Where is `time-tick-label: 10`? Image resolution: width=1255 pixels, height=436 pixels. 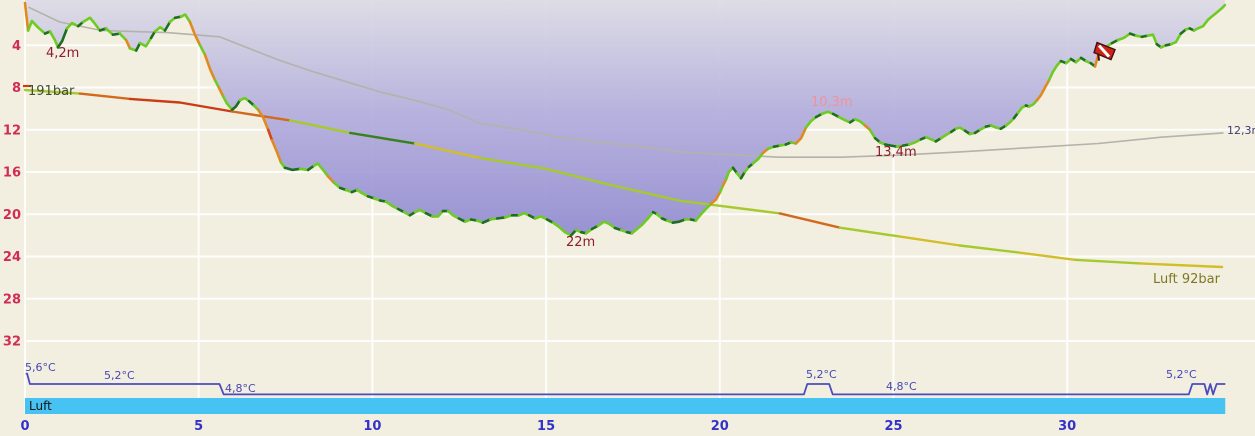
time-tick-label: 10 is located at coordinates (372, 426).